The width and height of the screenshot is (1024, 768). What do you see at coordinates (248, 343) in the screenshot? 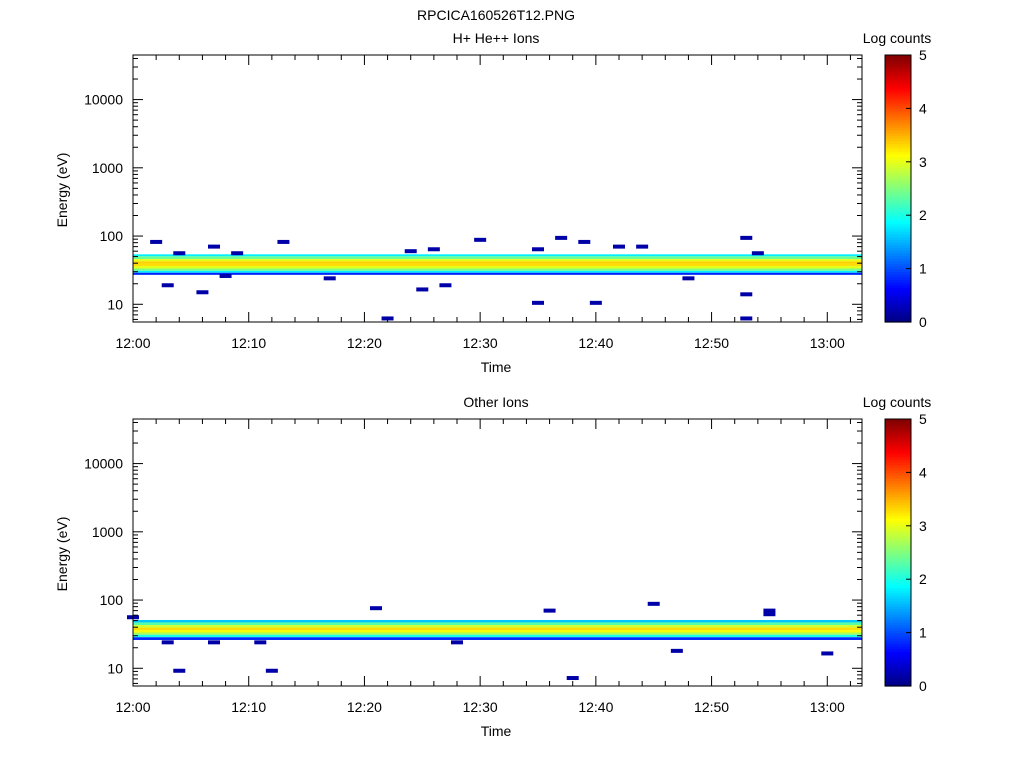
I see `x-tick-label: 12:10` at bounding box center [248, 343].